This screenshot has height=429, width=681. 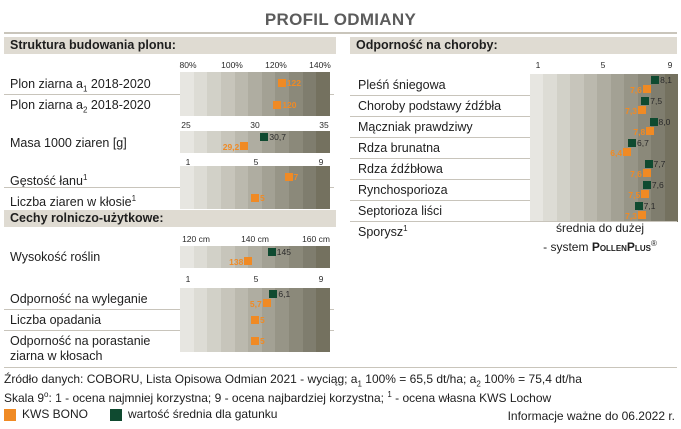 What do you see at coordinates (293, 83) in the screenshot?
I see `variety-value-label: 122` at bounding box center [293, 83].